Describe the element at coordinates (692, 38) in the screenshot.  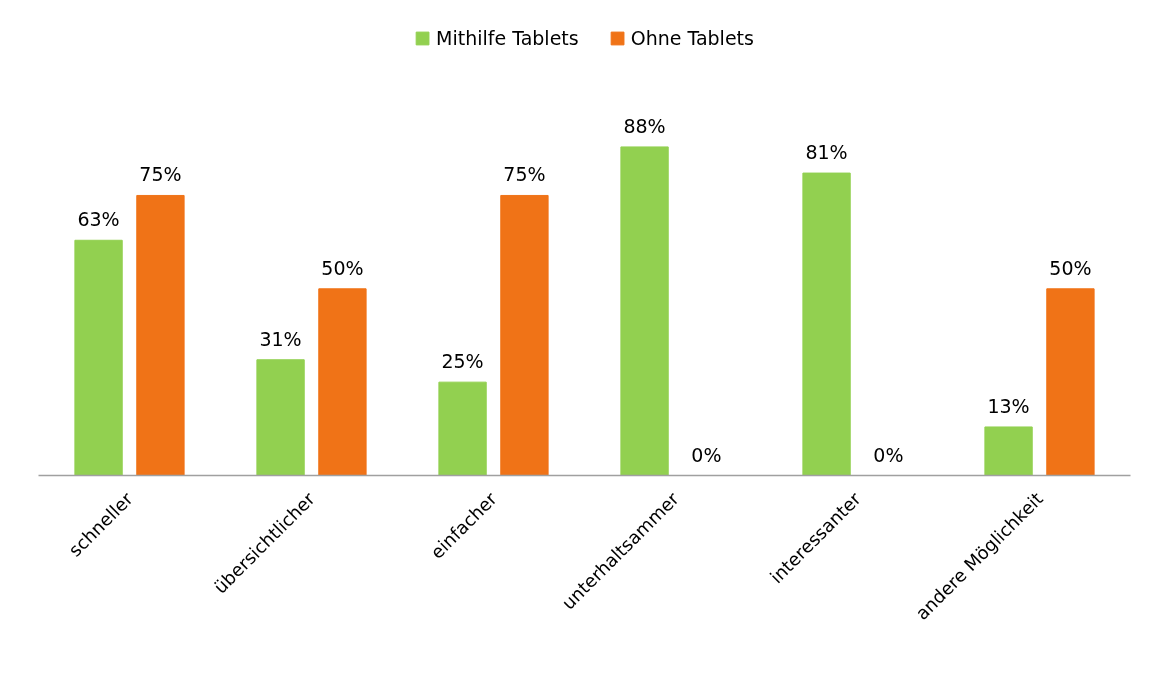
I see `legend-label: Ohne Tablets` at that location.